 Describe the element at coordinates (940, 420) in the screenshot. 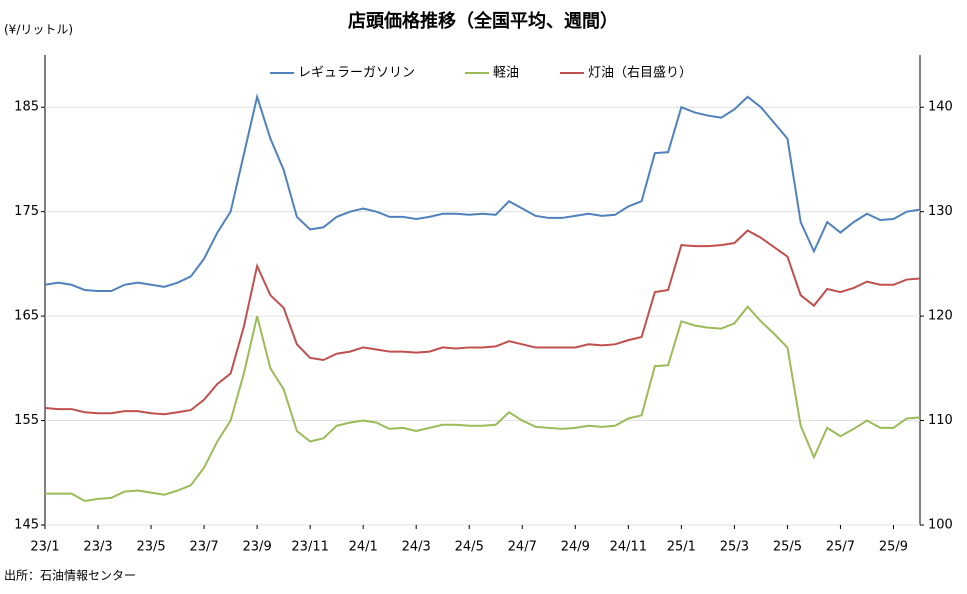

I see `y2-tick-label: 110` at that location.